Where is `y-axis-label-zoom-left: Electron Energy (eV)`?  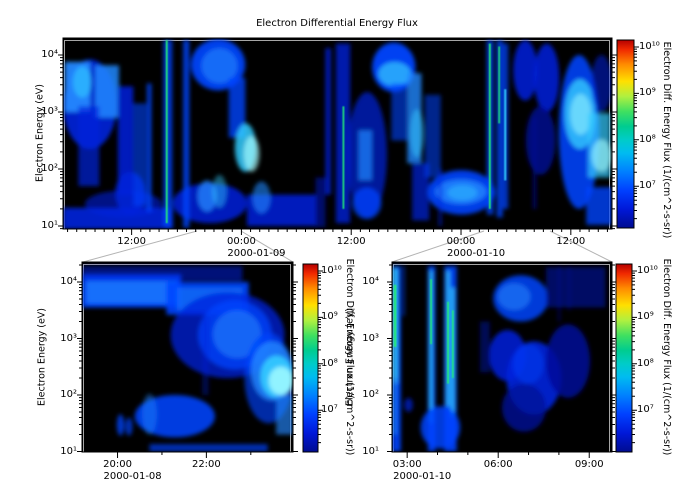 y-axis-label-zoom-left: Electron Energy (eV) is located at coordinates (42, 357).